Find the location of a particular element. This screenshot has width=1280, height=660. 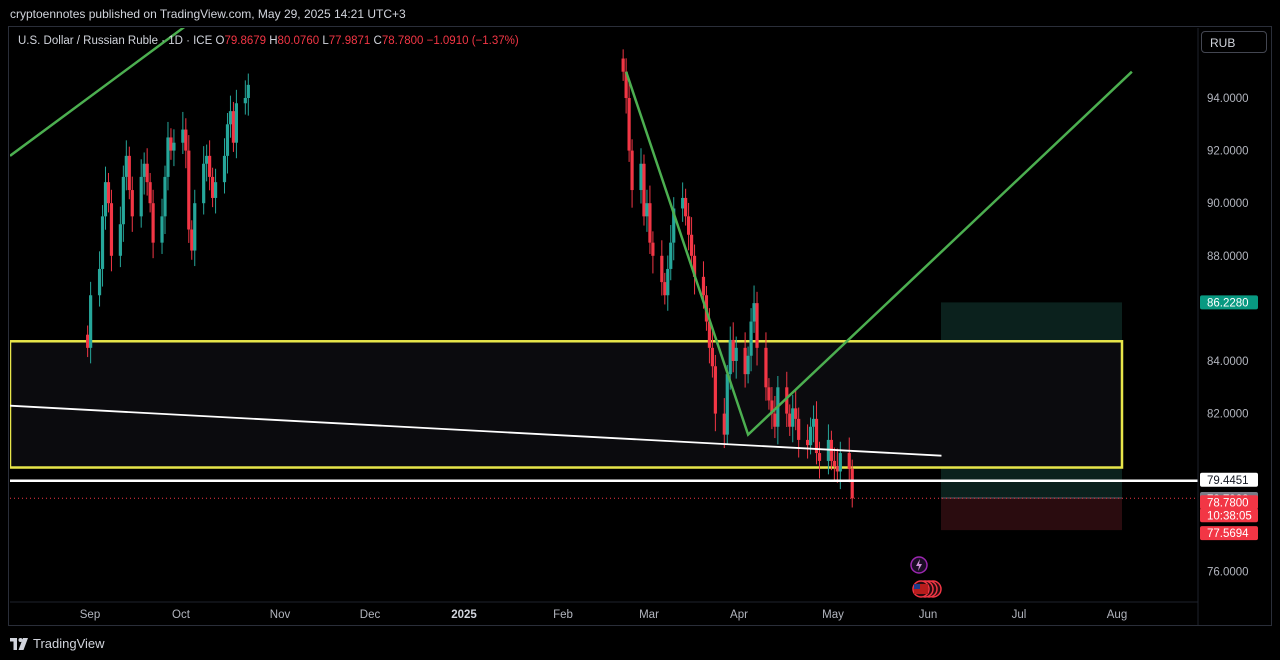

price-badge-label: 77.5694 is located at coordinates (1228, 534).